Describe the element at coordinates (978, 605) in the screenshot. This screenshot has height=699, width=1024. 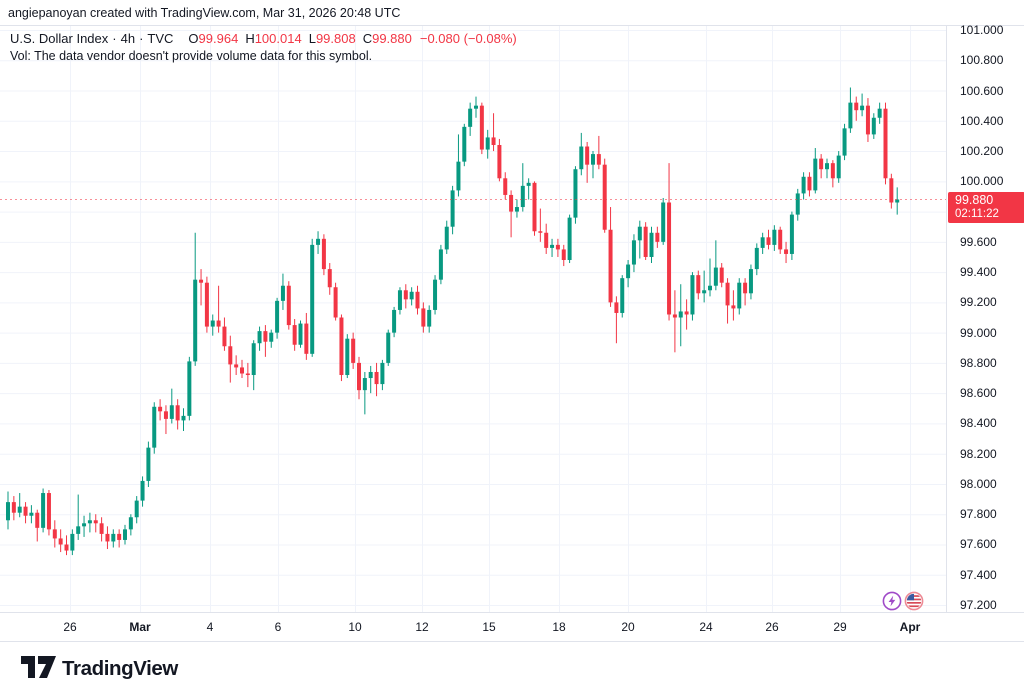
I see `price-tick-label: 97.200` at that location.